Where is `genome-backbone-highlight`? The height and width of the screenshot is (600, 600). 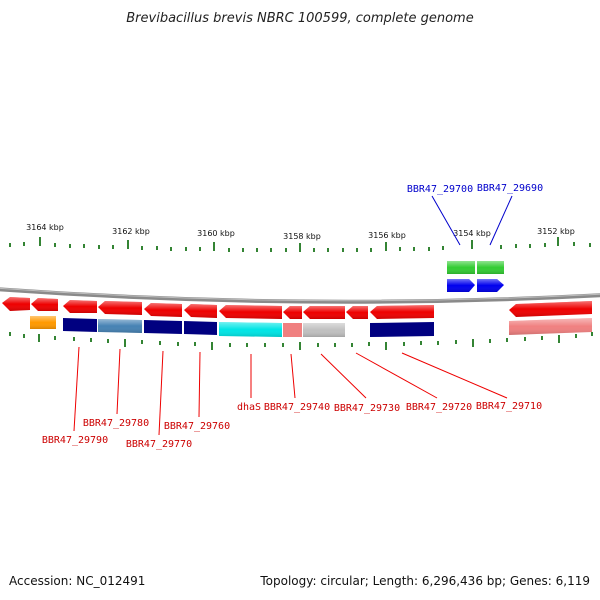
genome-backbone-highlight is located at coordinates (300, 294).